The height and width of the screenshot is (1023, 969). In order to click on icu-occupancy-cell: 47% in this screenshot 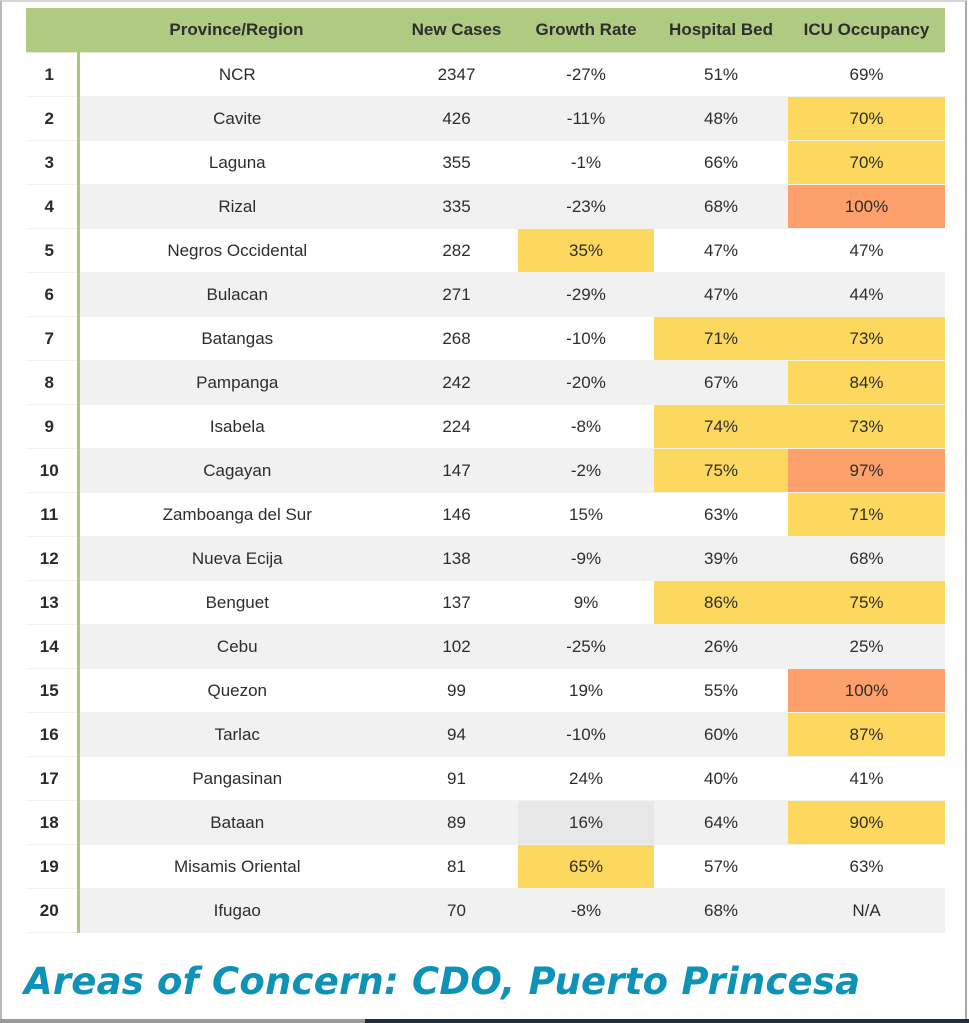, I will do `click(866, 250)`.